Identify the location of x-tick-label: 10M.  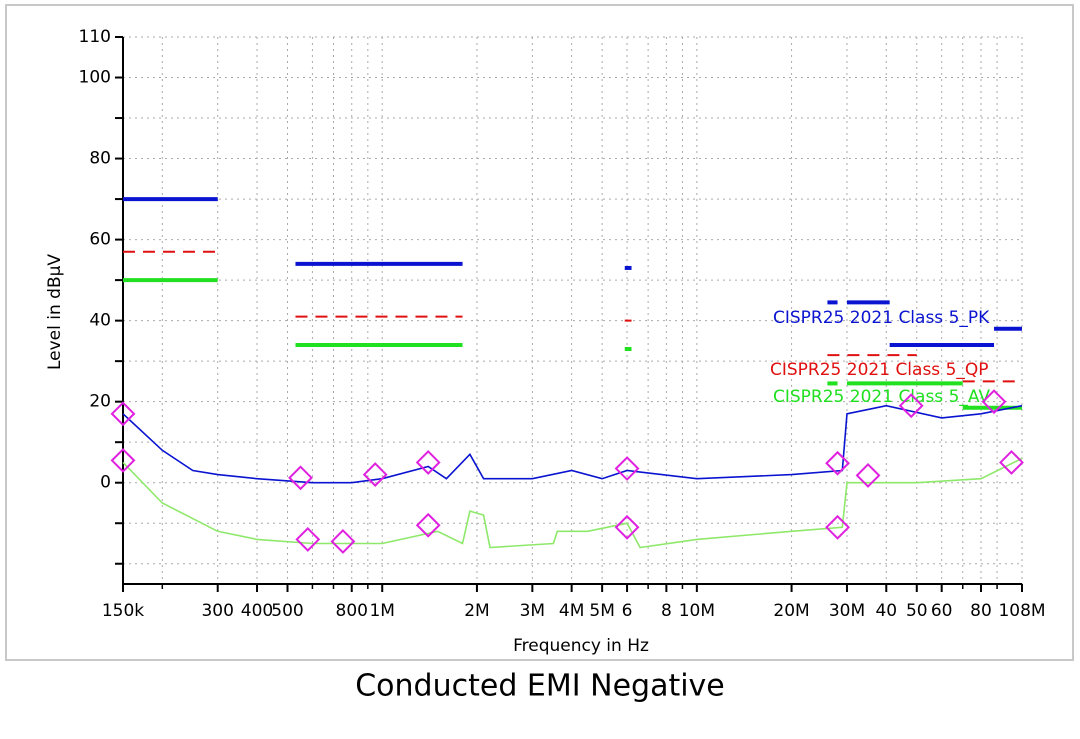
(697, 611).